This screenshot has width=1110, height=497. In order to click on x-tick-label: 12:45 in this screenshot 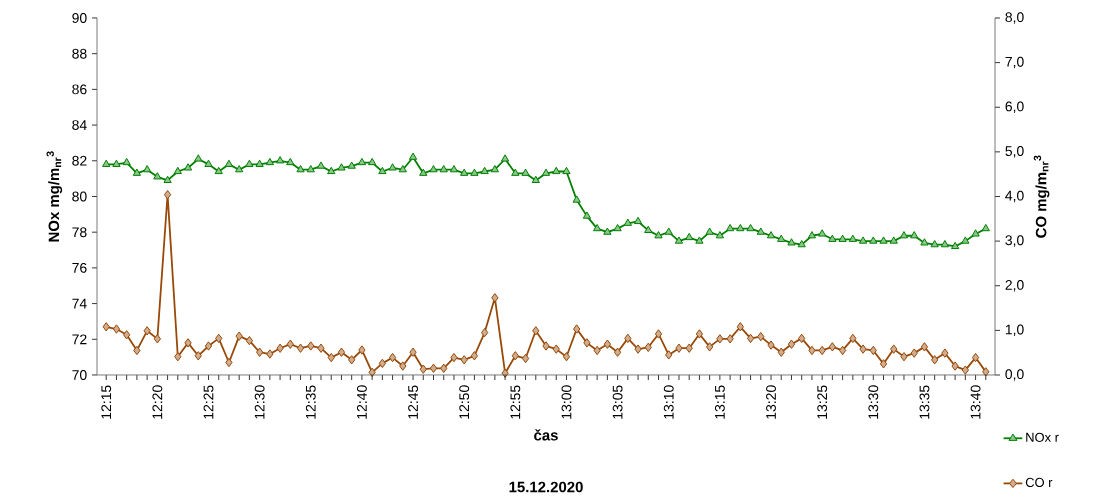, I will do `click(413, 402)`.